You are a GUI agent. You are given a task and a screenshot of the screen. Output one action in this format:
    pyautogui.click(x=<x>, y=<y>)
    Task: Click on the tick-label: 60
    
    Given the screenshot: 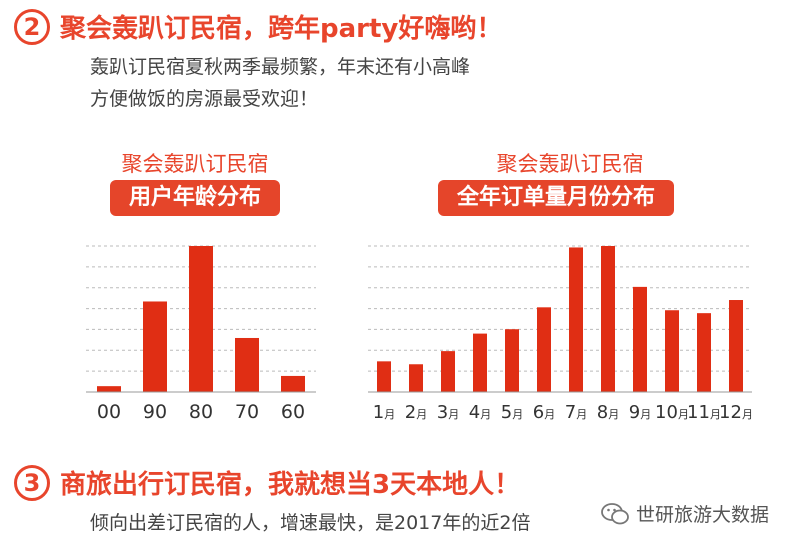 What is the action you would take?
    pyautogui.click(x=293, y=412)
    